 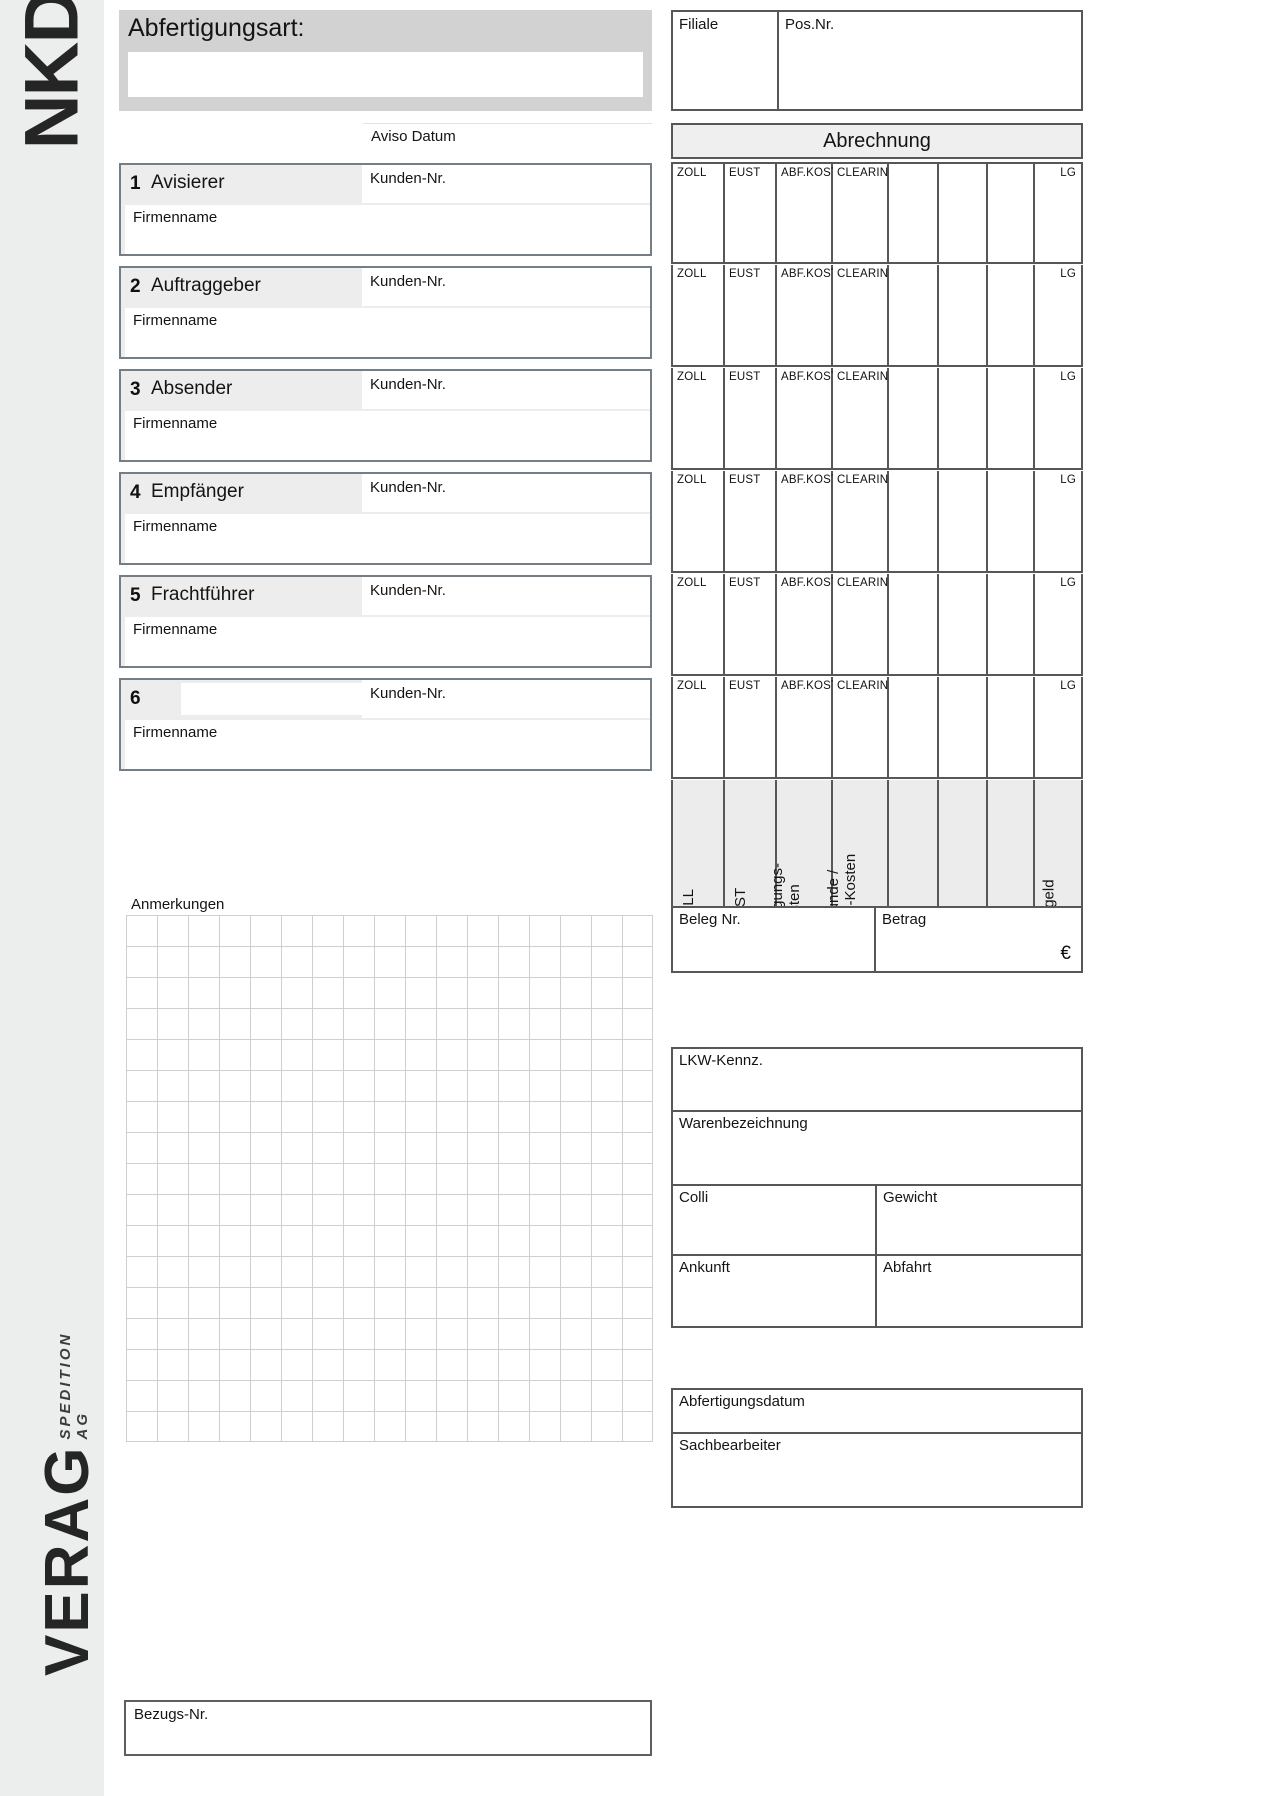 What do you see at coordinates (907, 1267) in the screenshot?
I see `abfahrt-label: Abfahrt` at bounding box center [907, 1267].